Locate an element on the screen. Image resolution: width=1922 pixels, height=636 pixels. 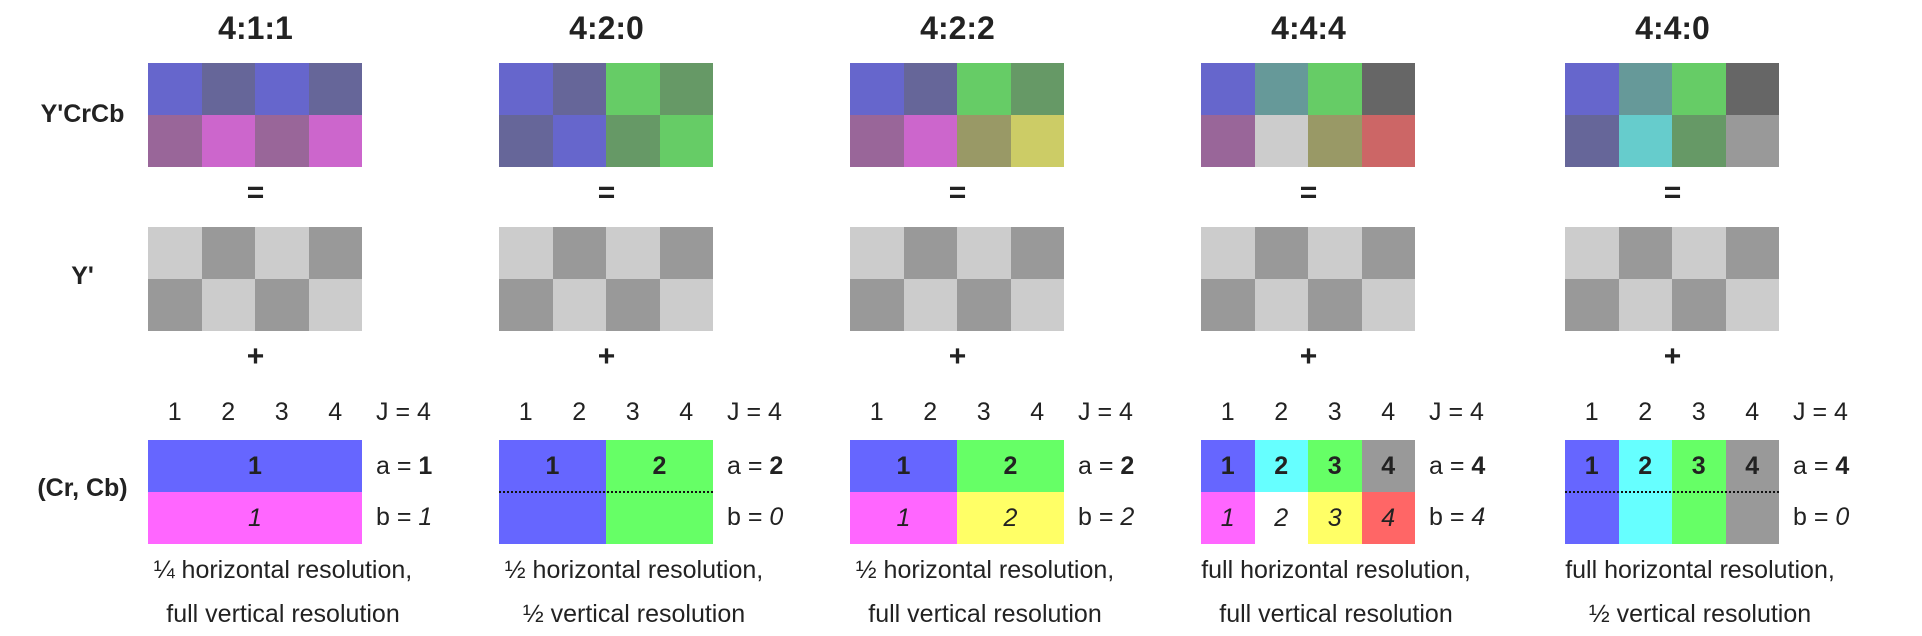
panel-title: 4:4:0 is located at coordinates (1672, 28).